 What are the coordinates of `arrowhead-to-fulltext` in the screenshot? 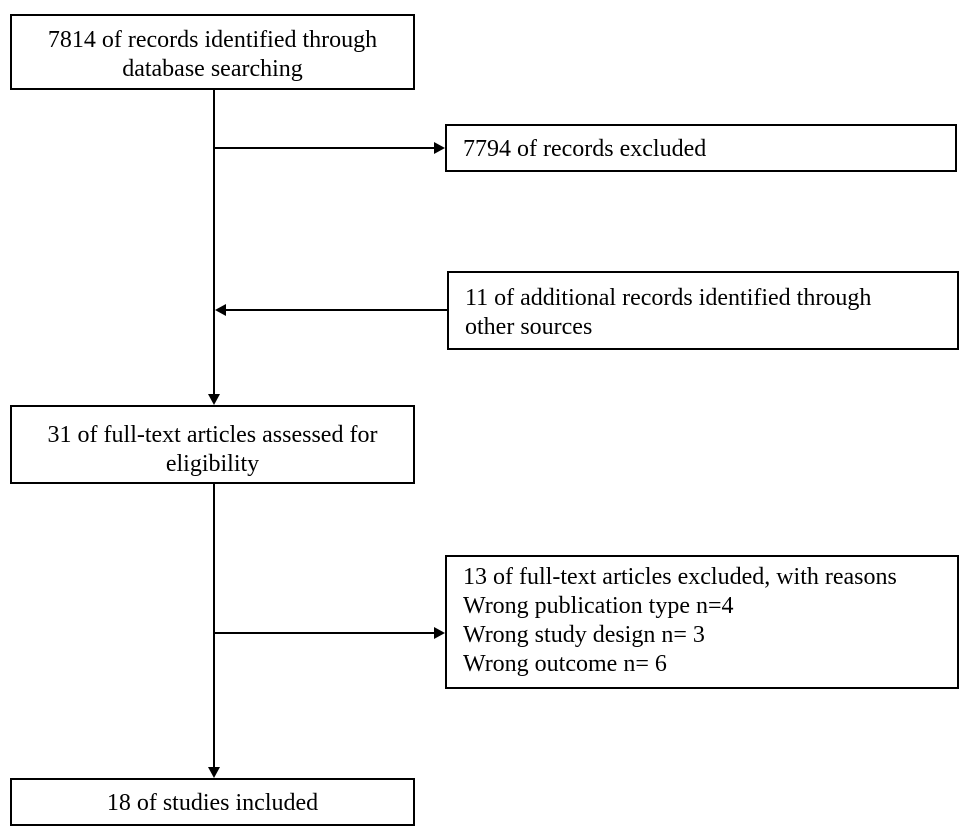 It's located at (214, 399).